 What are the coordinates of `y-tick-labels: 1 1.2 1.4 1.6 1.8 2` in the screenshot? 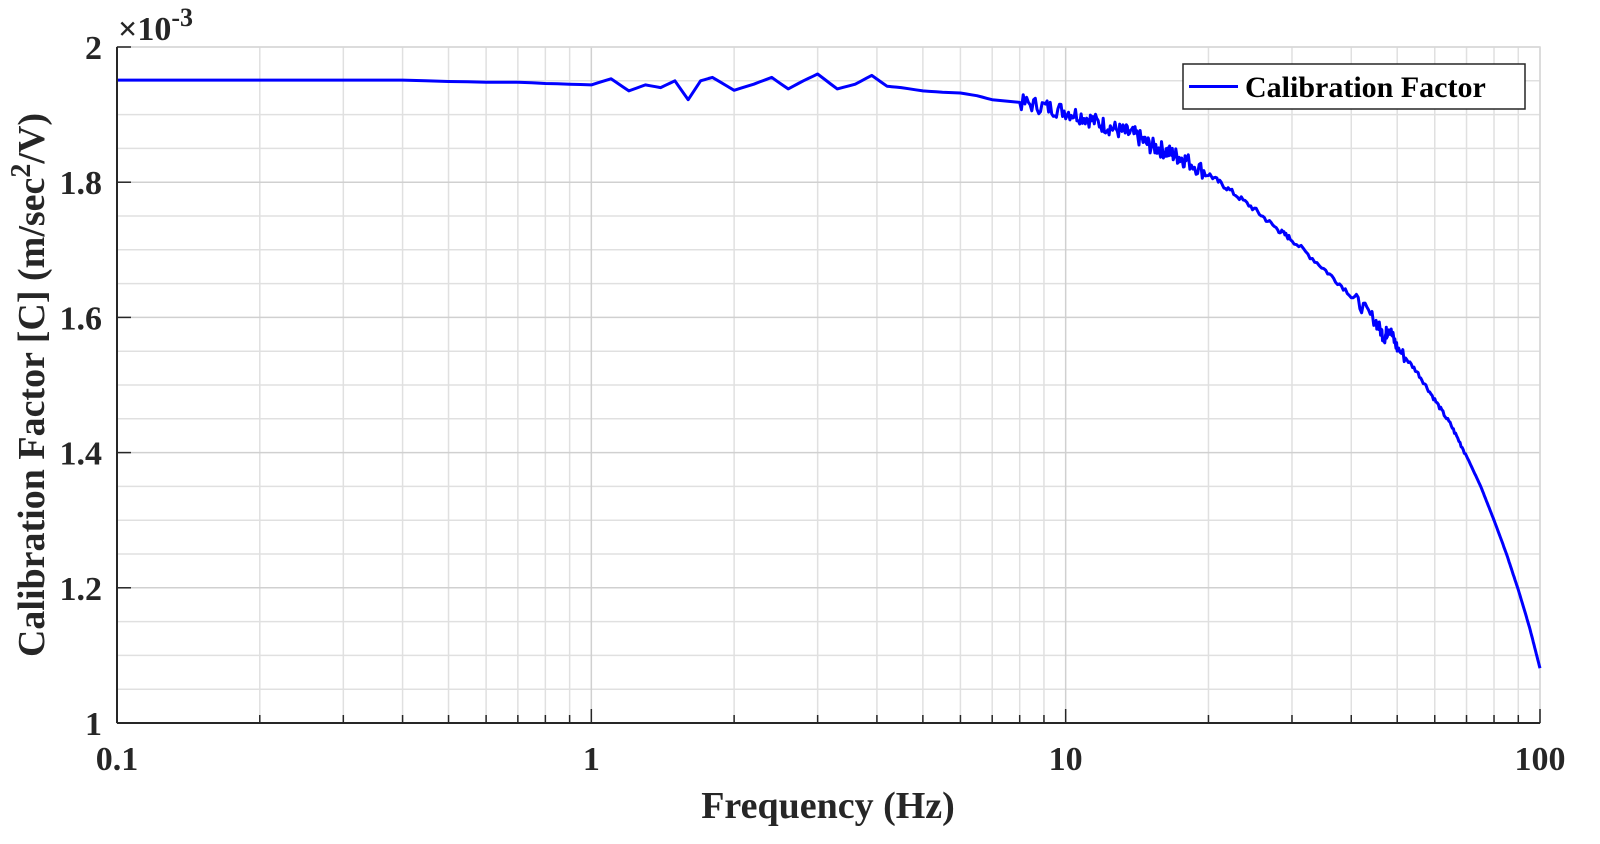 It's located at (81, 386).